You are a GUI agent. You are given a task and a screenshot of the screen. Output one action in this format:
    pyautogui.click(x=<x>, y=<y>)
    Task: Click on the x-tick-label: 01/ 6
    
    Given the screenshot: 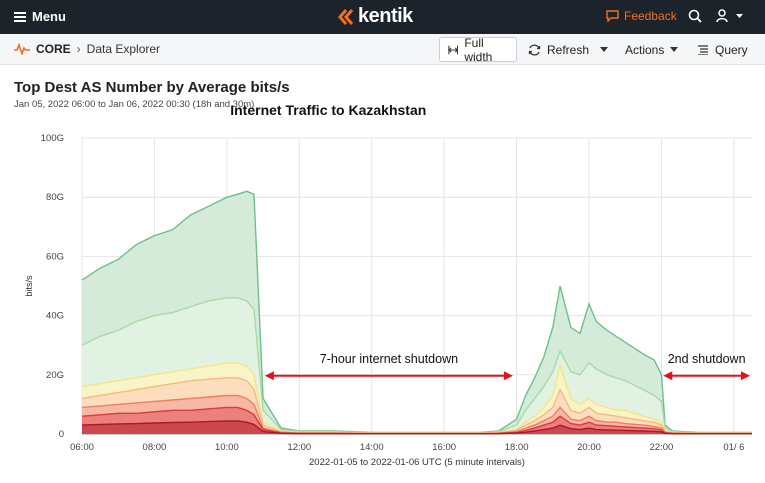 What is the action you would take?
    pyautogui.click(x=733, y=447)
    